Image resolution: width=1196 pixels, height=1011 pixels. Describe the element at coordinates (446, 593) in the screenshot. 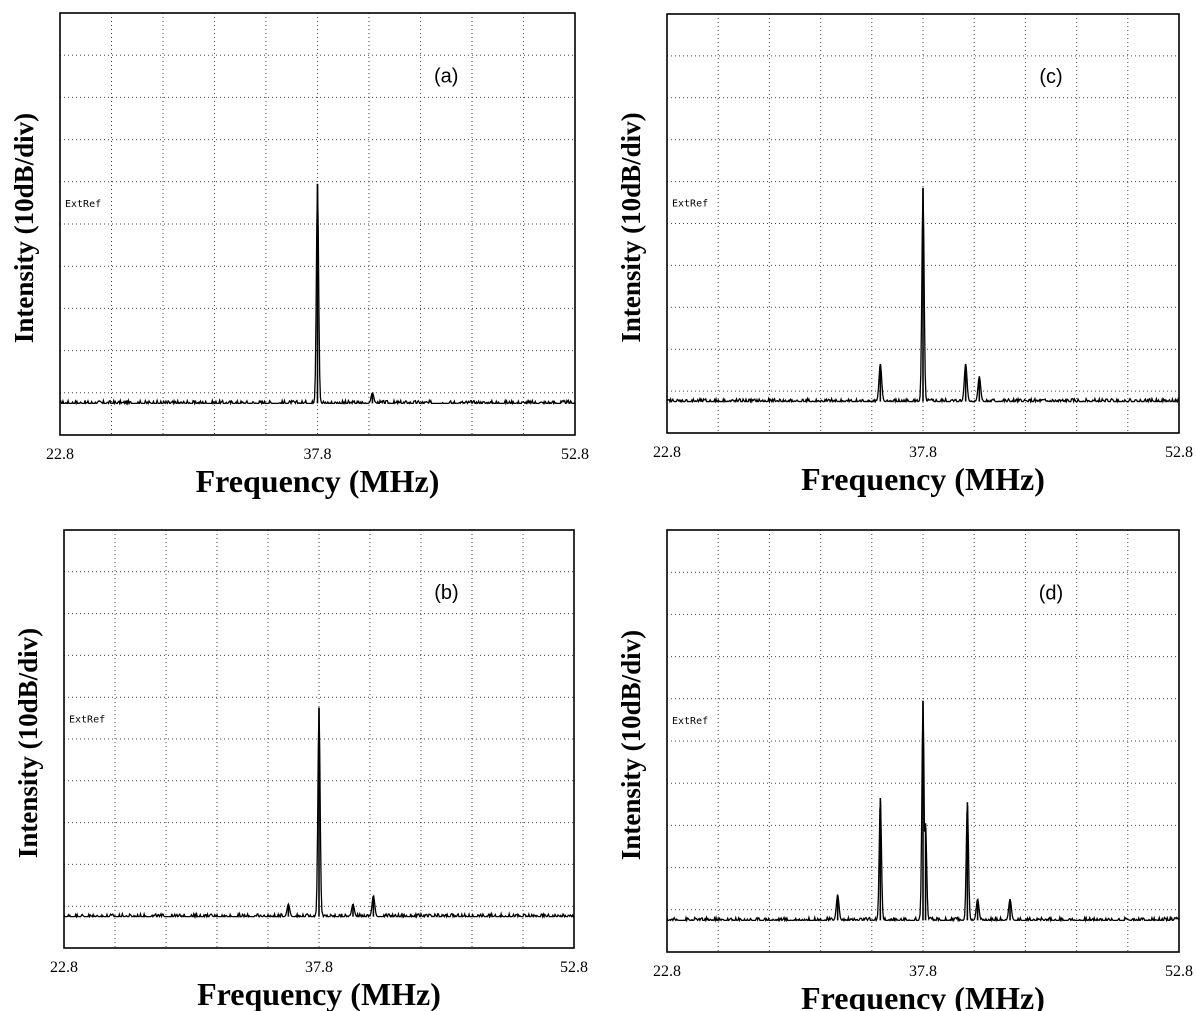

I see `panel-label: (b)` at that location.